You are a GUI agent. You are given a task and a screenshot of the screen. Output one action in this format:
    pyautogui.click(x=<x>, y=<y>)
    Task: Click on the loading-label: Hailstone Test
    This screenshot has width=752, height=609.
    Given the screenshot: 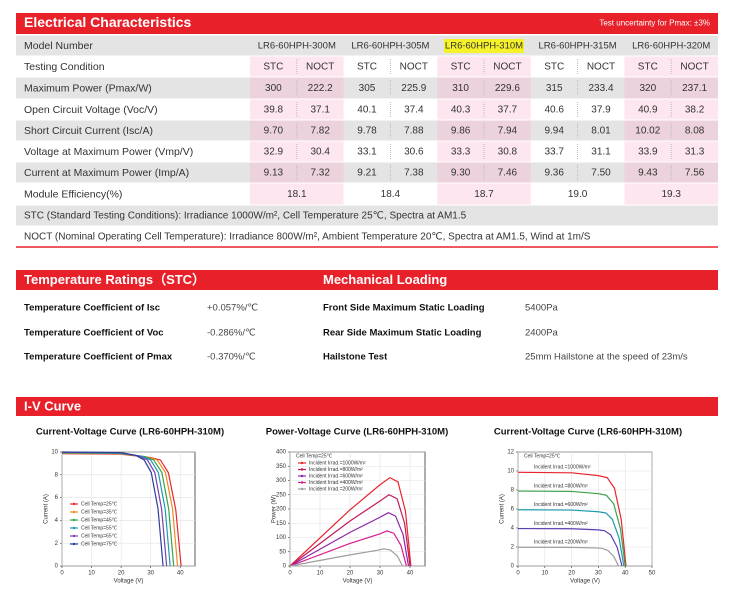 What is the action you would take?
    pyautogui.click(x=355, y=357)
    